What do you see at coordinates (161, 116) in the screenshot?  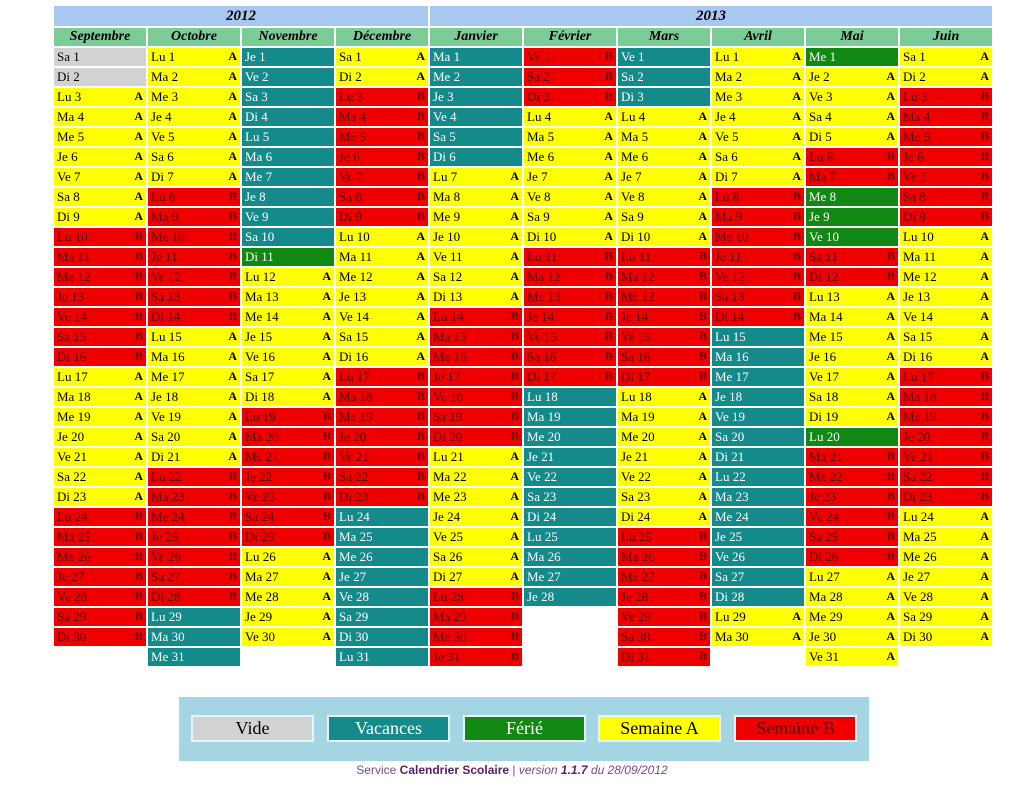 I see `day-label: Je 4` at bounding box center [161, 116].